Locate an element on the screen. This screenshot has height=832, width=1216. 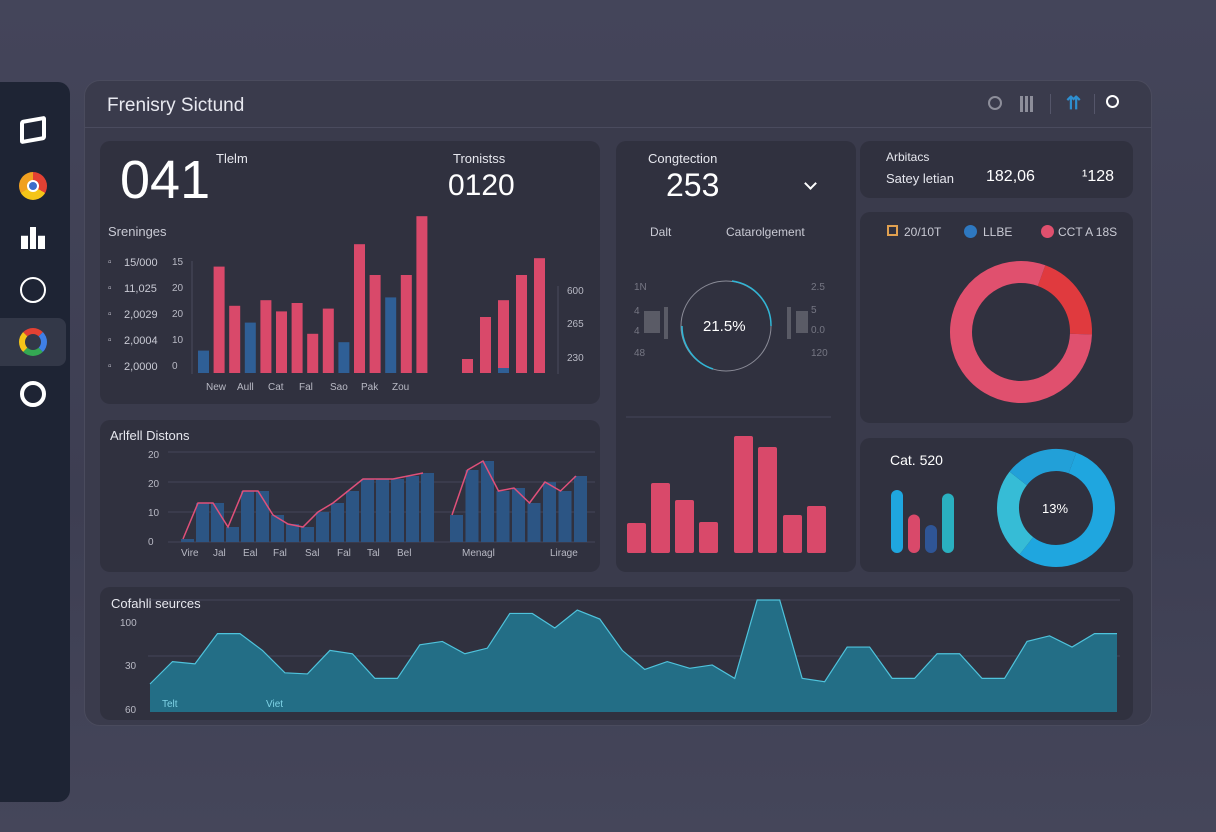
sidebar-item-layers is located at coordinates (33, 130).